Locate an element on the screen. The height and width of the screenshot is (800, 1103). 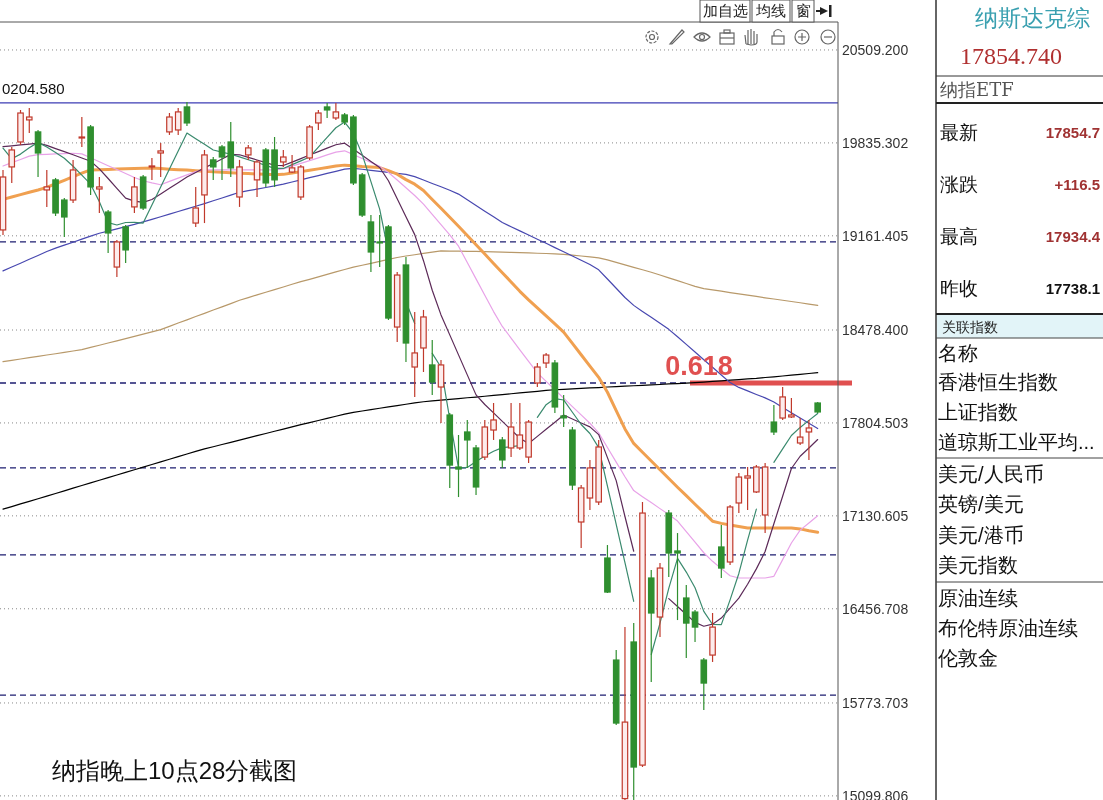
text: 布伦特原油连续 is located at coordinates (1008, 628).